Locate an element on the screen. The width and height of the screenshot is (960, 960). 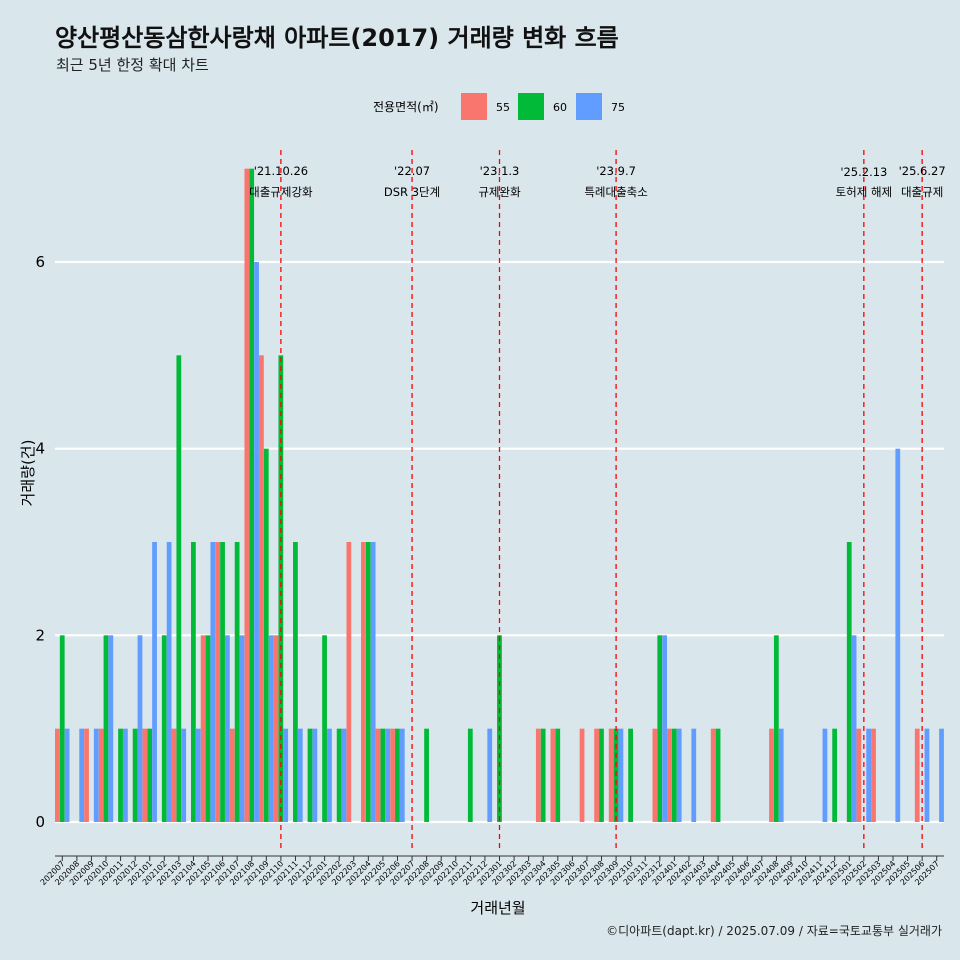
legend-label-55: 55 is located at coordinates (503, 107).